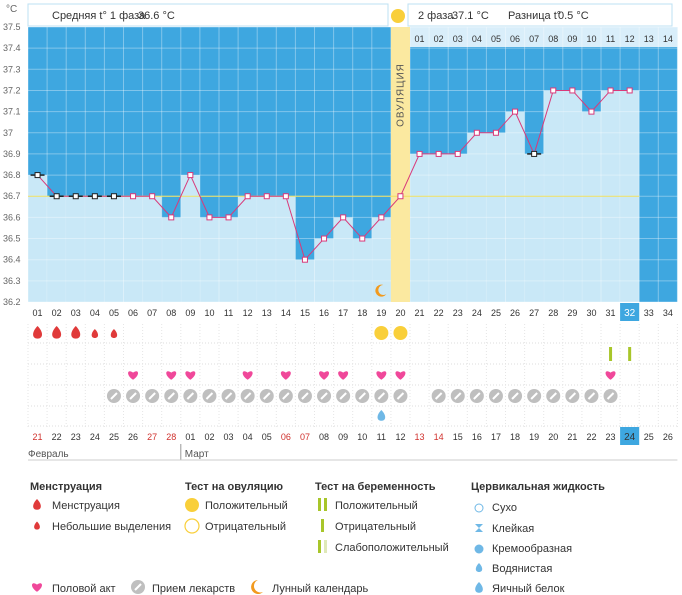 The image size is (682, 595). What do you see at coordinates (114, 313) in the screenshot?
I see `x-tick-label: 05` at bounding box center [114, 313].